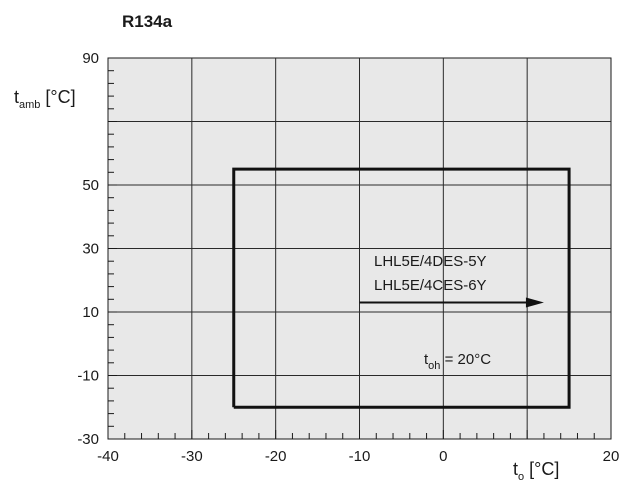  I want to click on toh-annotation: toh = 20°C, so click(457, 361).